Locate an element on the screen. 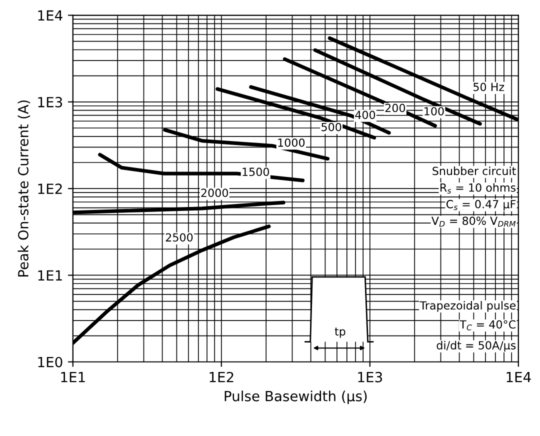 This screenshot has width=540, height=436. annotation: tp is located at coordinates (340, 333).